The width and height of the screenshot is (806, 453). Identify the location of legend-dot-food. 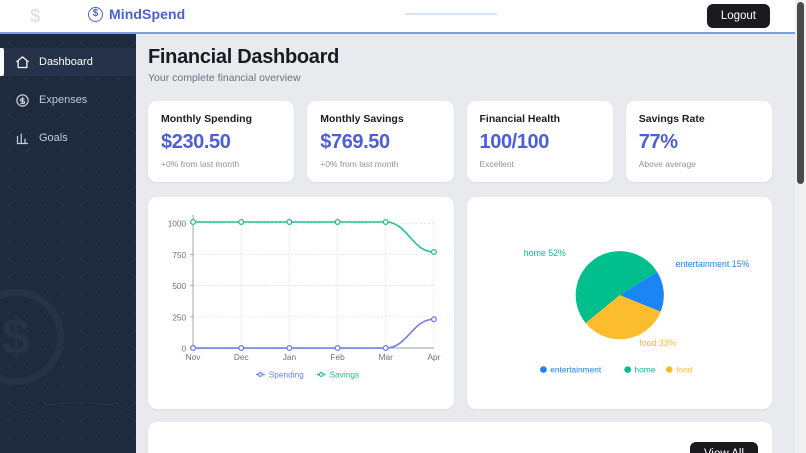
(669, 369).